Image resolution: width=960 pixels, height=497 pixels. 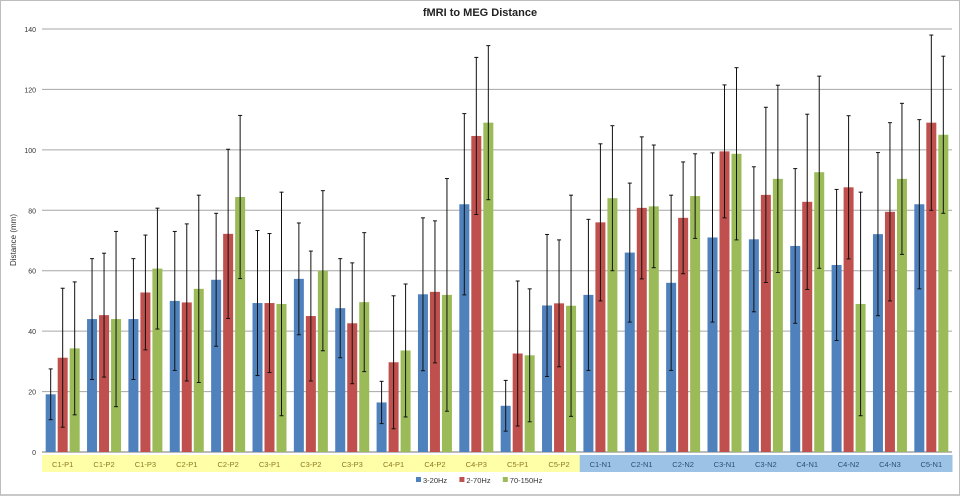 What do you see at coordinates (480, 13) in the screenshot?
I see `chart-title: fMRI to MEG Distance` at bounding box center [480, 13].